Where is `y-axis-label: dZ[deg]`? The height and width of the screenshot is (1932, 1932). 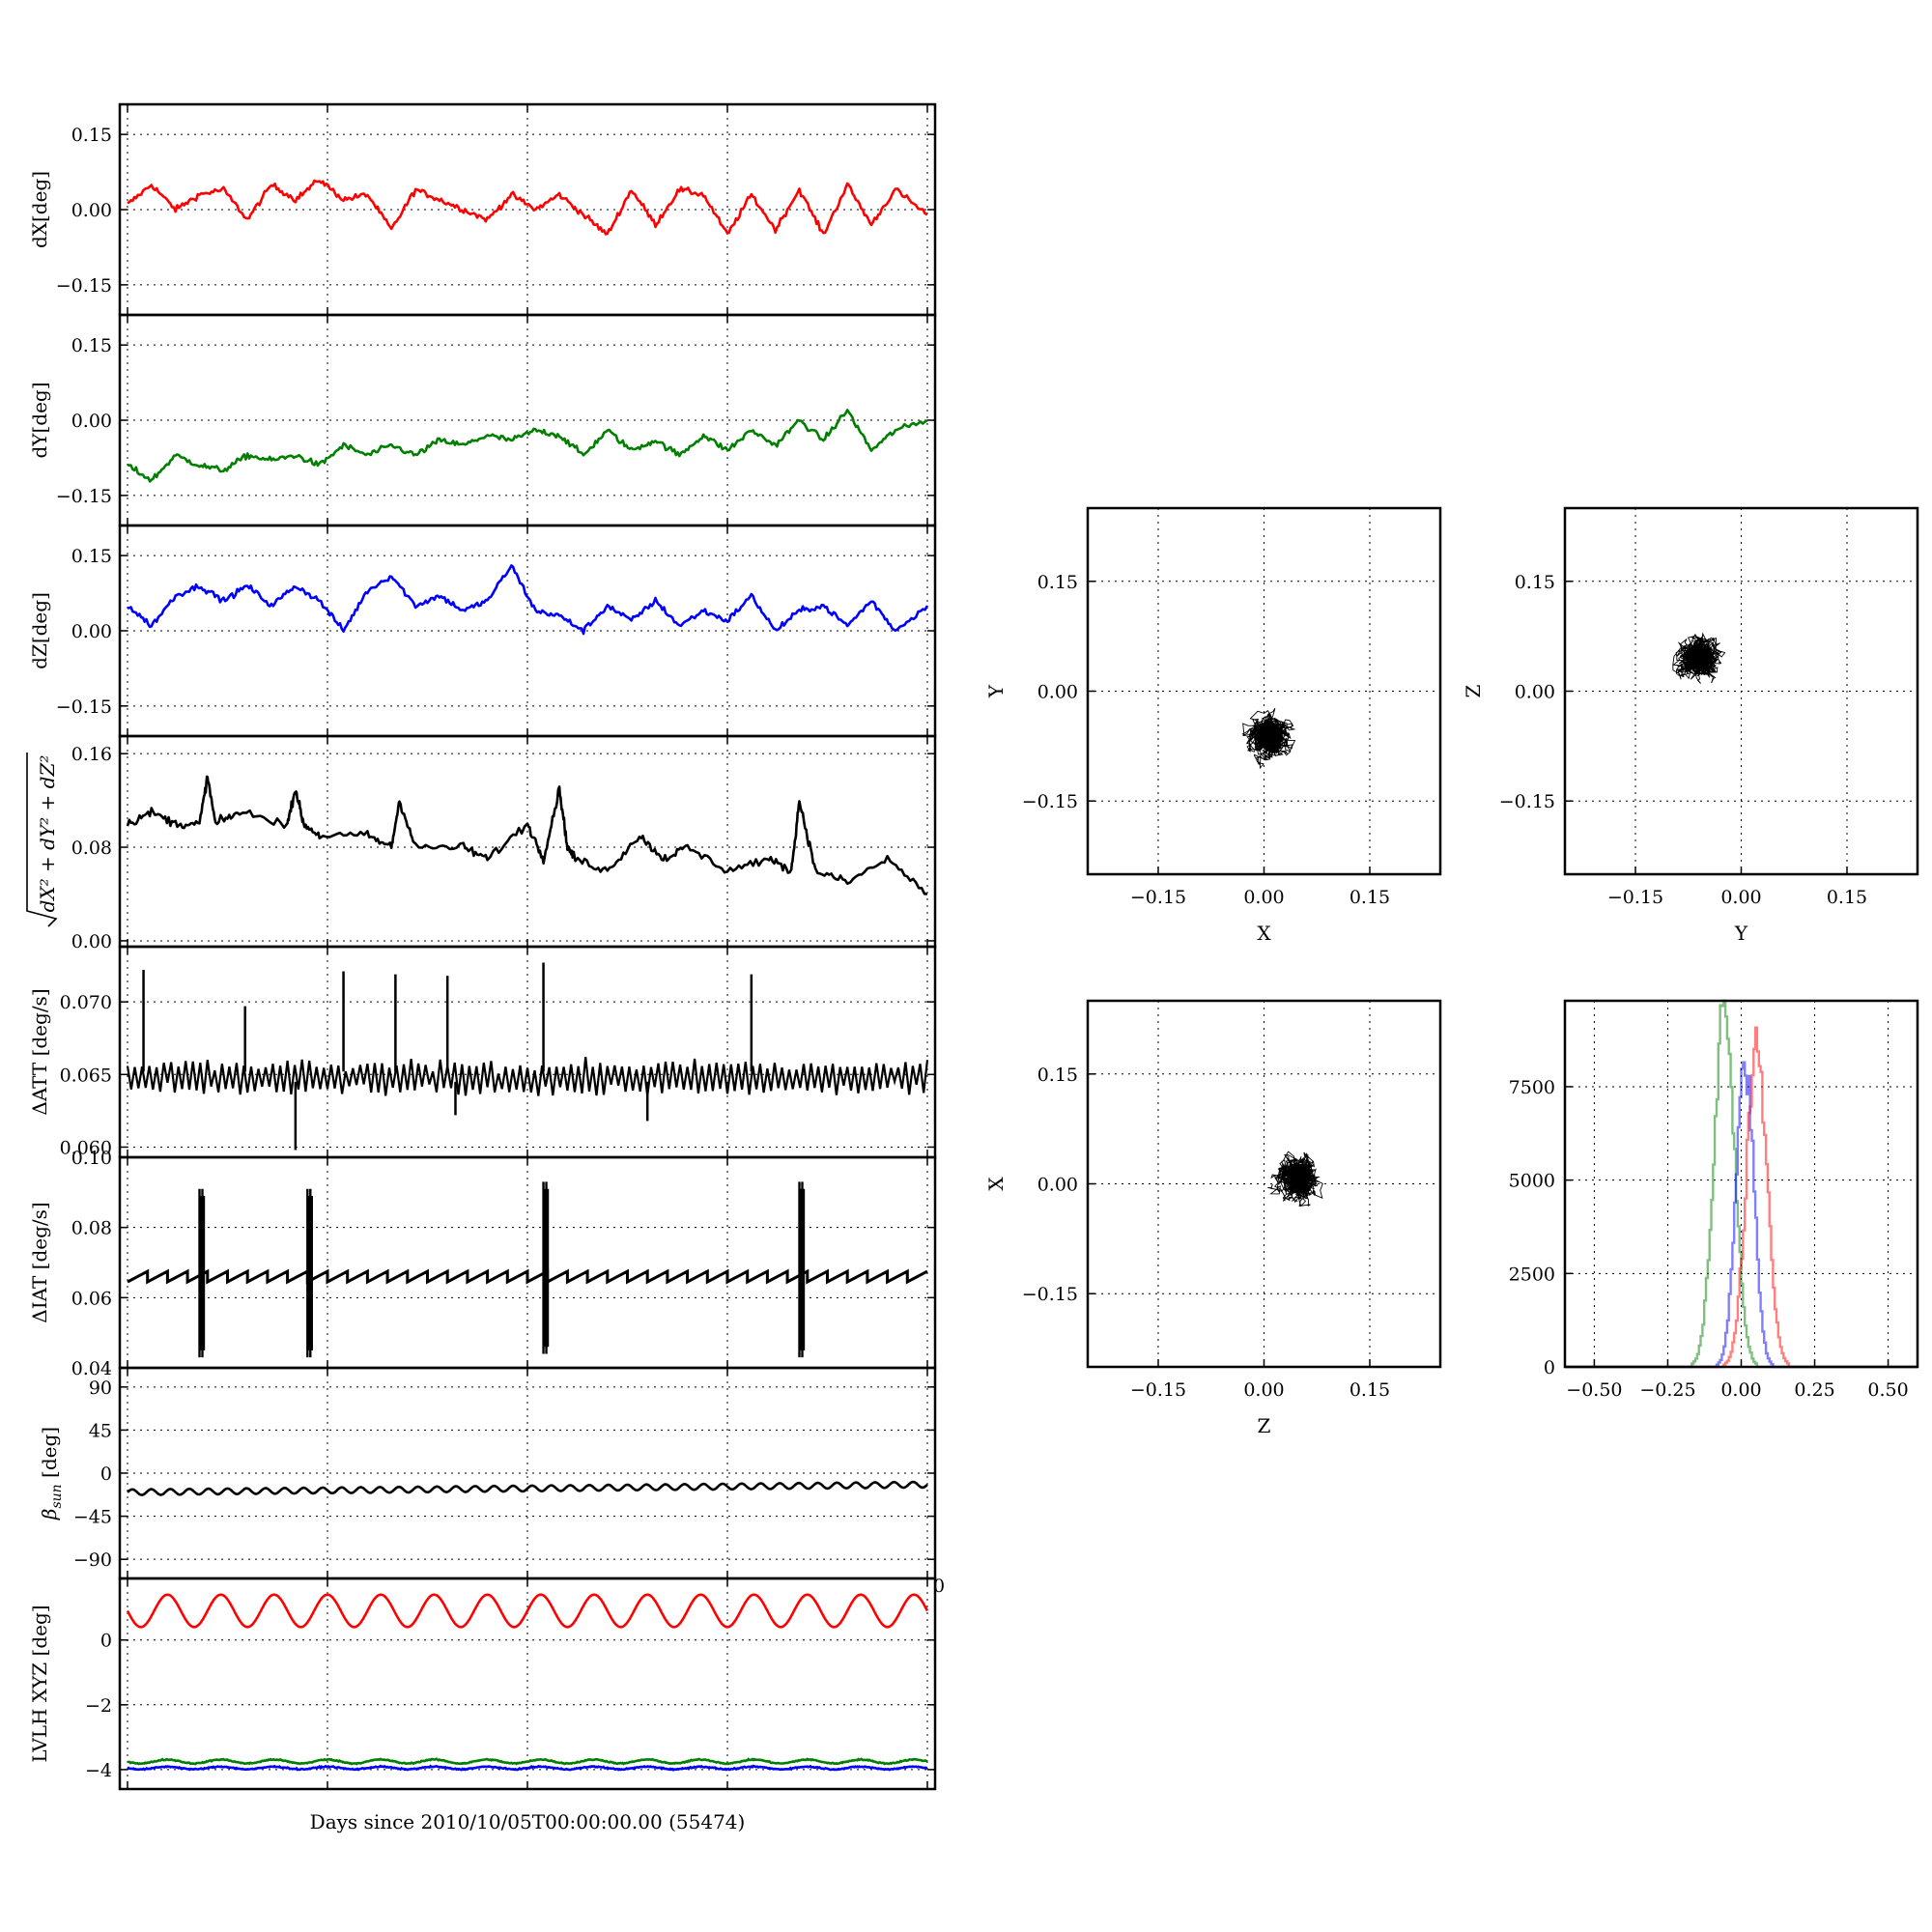 y-axis-label: dZ[deg] is located at coordinates (39, 630).